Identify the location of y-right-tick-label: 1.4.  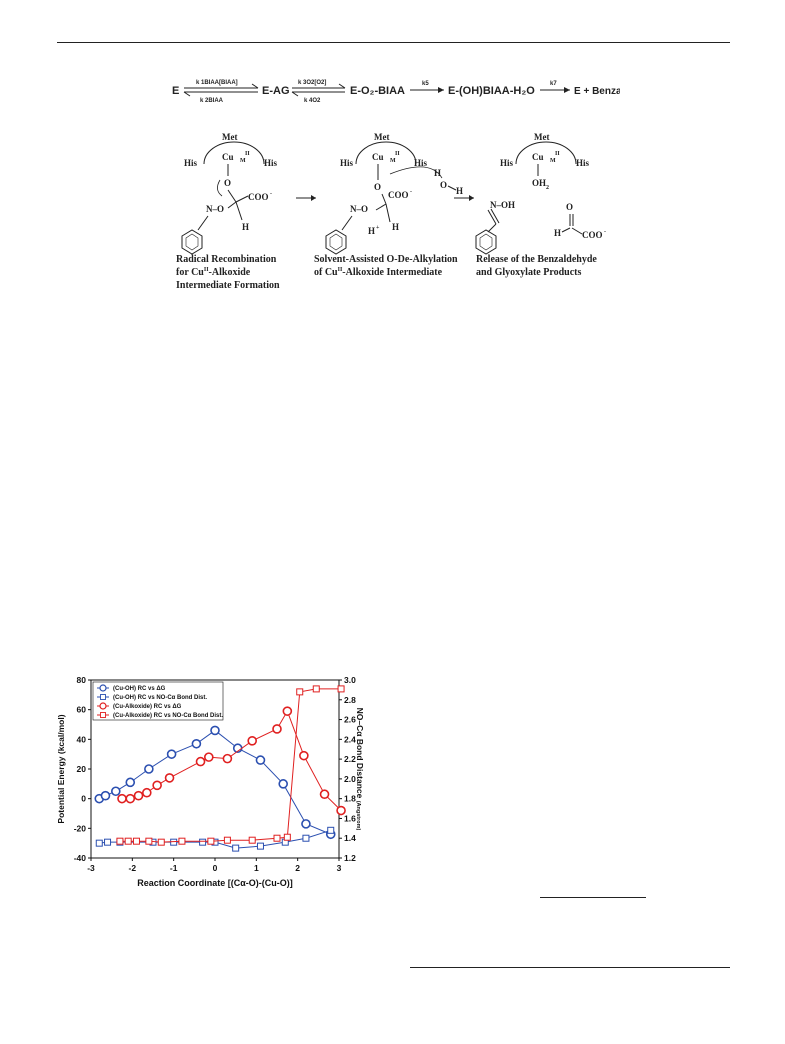
(350, 838).